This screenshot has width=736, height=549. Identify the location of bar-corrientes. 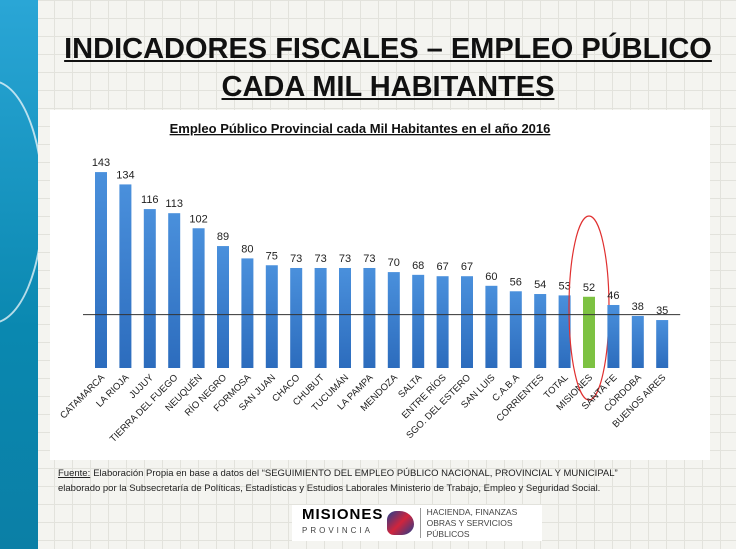
(540, 331).